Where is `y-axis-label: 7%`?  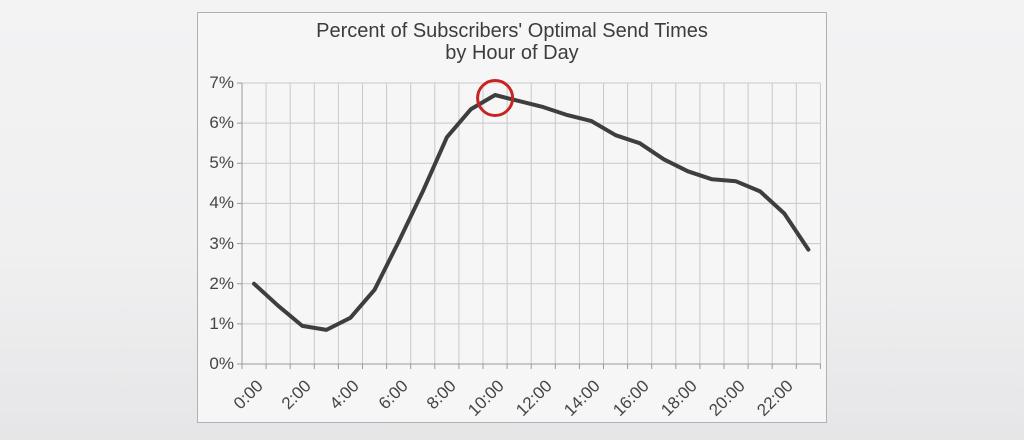
y-axis-label: 7% is located at coordinates (221, 82).